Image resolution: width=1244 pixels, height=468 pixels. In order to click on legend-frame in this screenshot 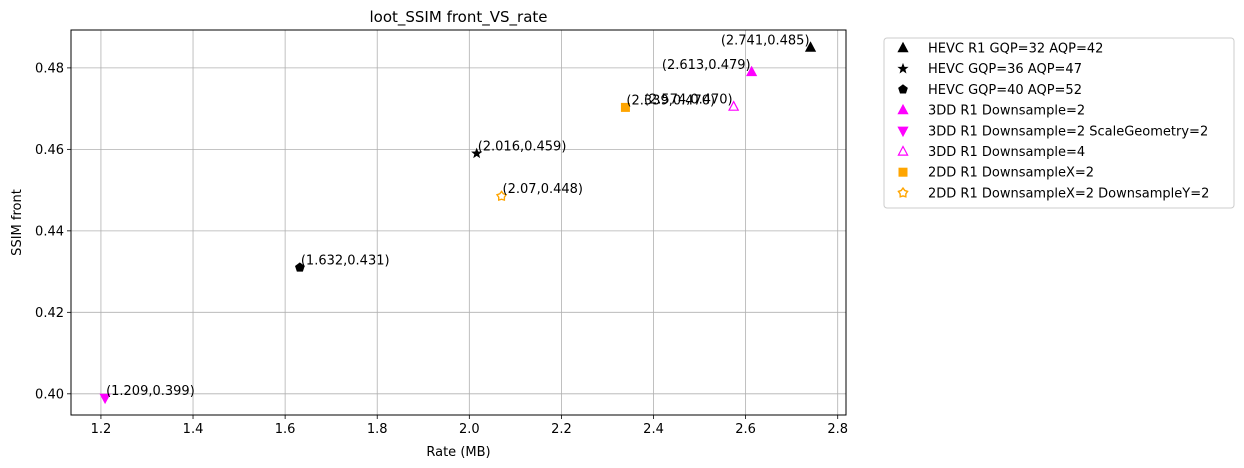, I will do `click(1059, 123)`.